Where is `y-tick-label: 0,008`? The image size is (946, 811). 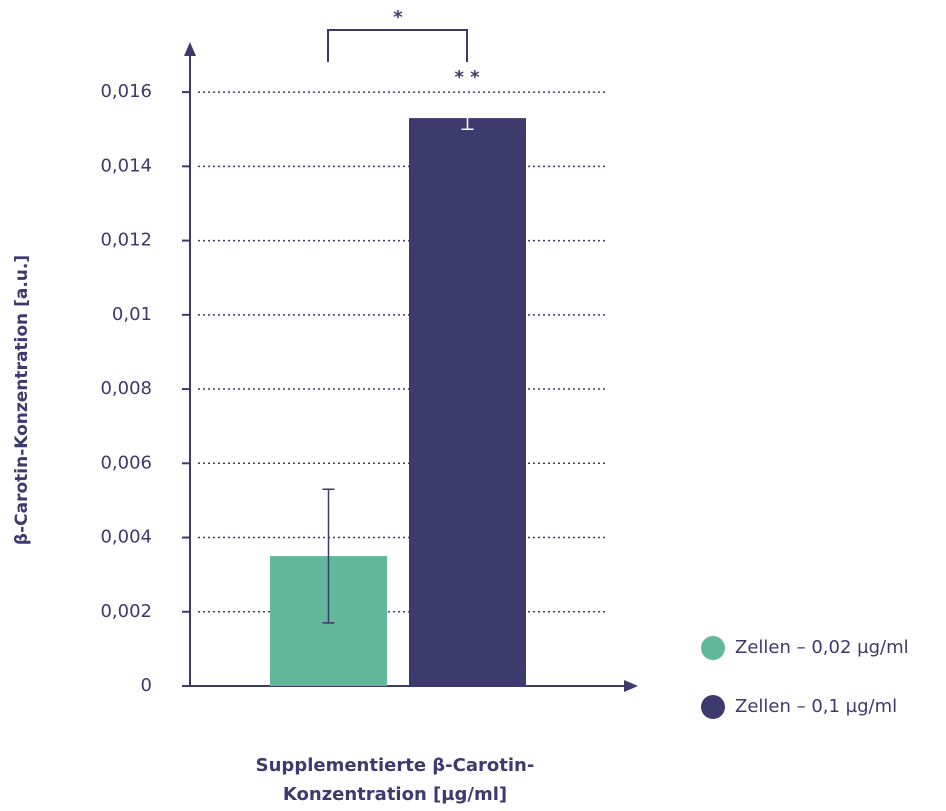
y-tick-label: 0,008 is located at coordinates (126, 388).